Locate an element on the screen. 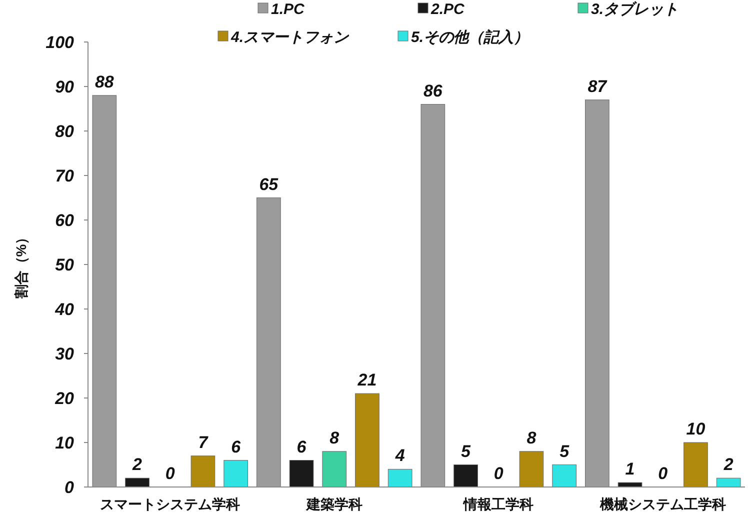 The width and height of the screenshot is (753, 518). data-label: 7 is located at coordinates (204, 442).